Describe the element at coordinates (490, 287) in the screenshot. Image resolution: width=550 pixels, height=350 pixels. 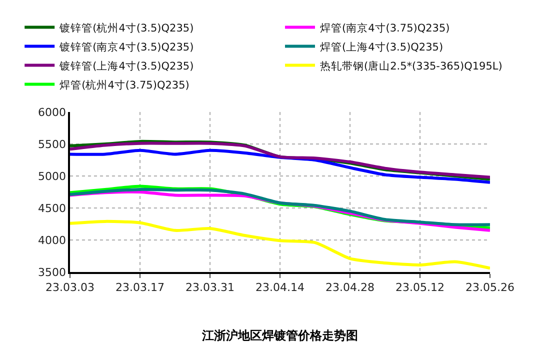
I see `x-tick-label: 23.05.26` at that location.